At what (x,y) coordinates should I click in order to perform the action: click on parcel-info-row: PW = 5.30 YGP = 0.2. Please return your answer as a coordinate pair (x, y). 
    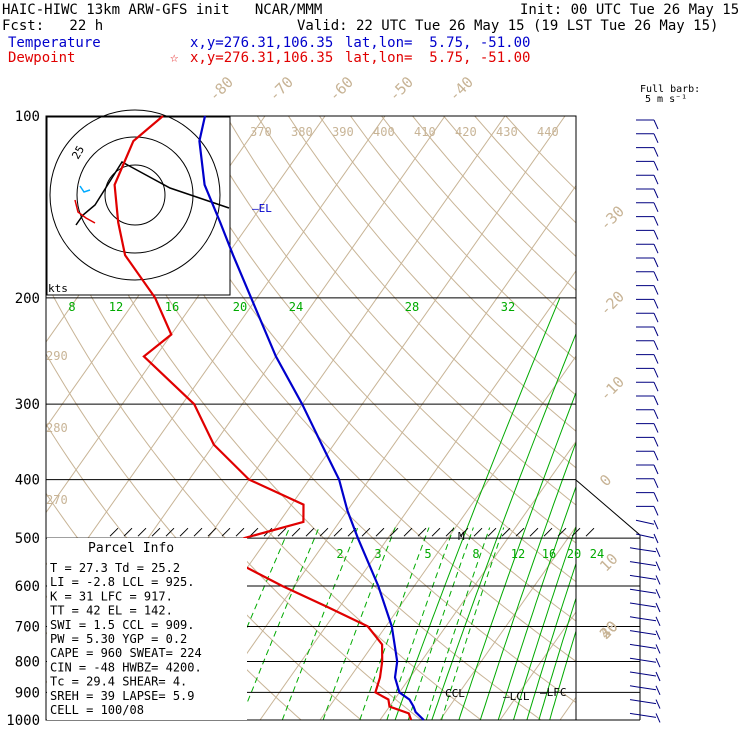
    Looking at the image, I should click on (118, 639).